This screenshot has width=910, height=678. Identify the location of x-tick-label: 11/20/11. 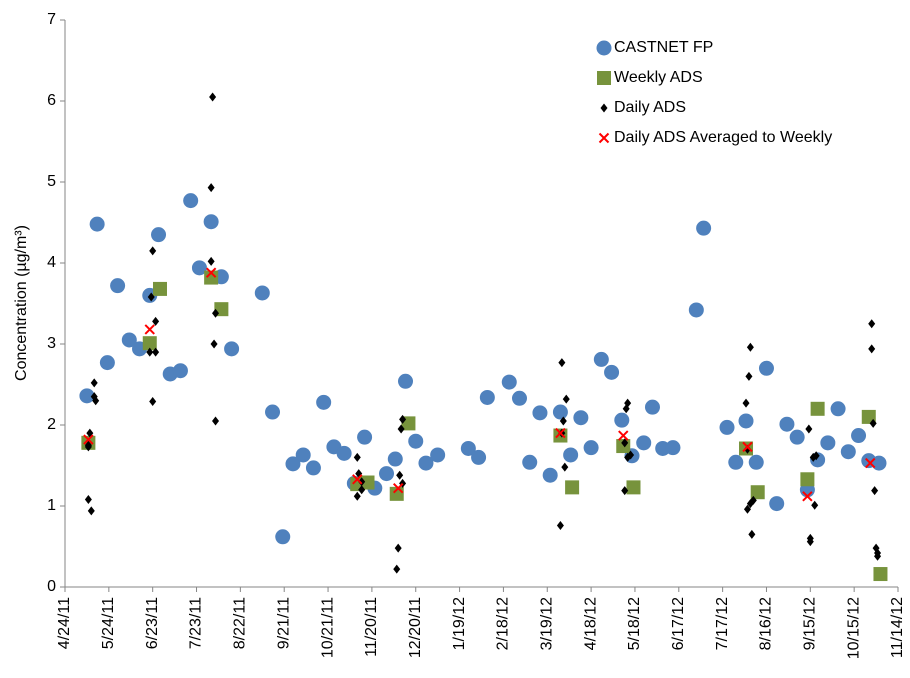
(371, 627).